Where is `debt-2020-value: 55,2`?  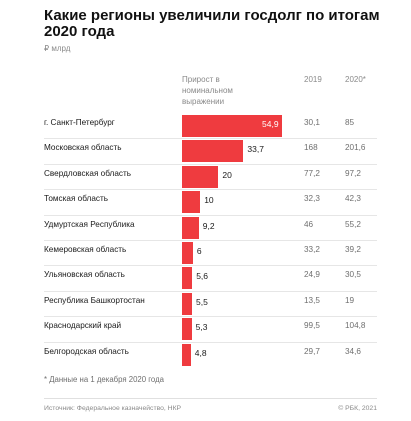
debt-2020-value: 55,2 is located at coordinates (353, 224).